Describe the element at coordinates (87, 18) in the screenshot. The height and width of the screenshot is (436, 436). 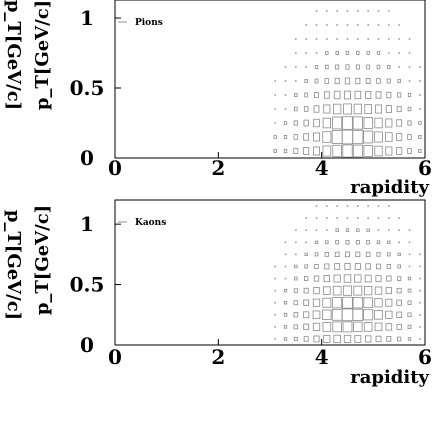
I see `y-tick-label: 1` at that location.